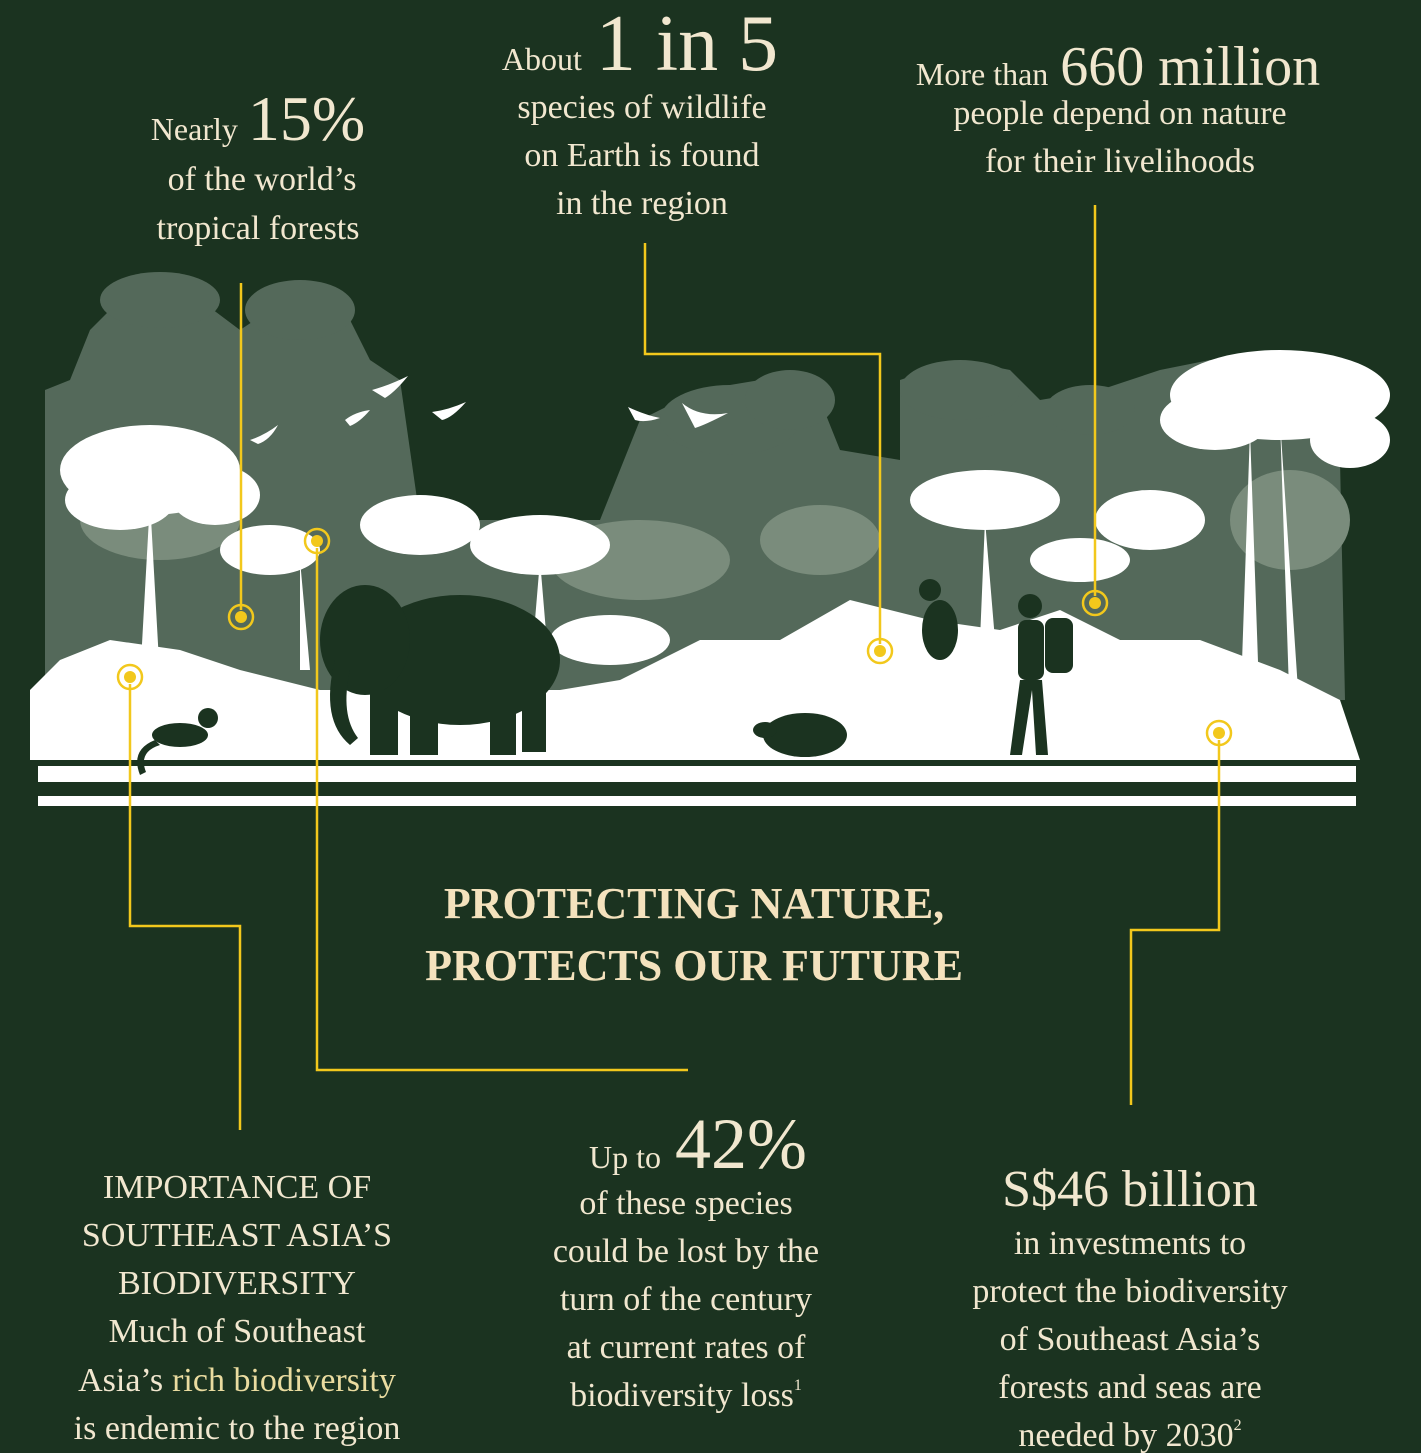  Describe the element at coordinates (687, 44) in the screenshot. I see `stat-highlight: 1 in 5` at that location.